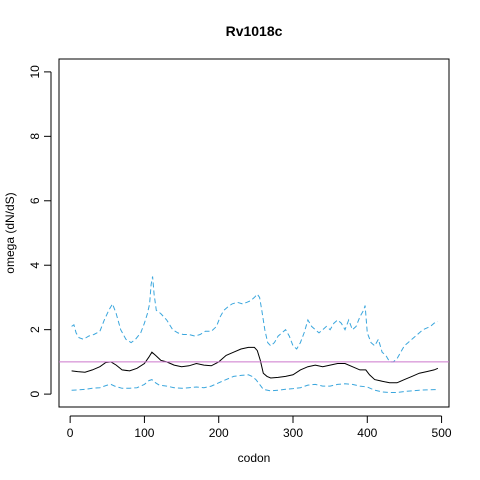 The image size is (480, 480). Describe the element at coordinates (254, 31) in the screenshot. I see `chart-title: Rv1018c` at that location.